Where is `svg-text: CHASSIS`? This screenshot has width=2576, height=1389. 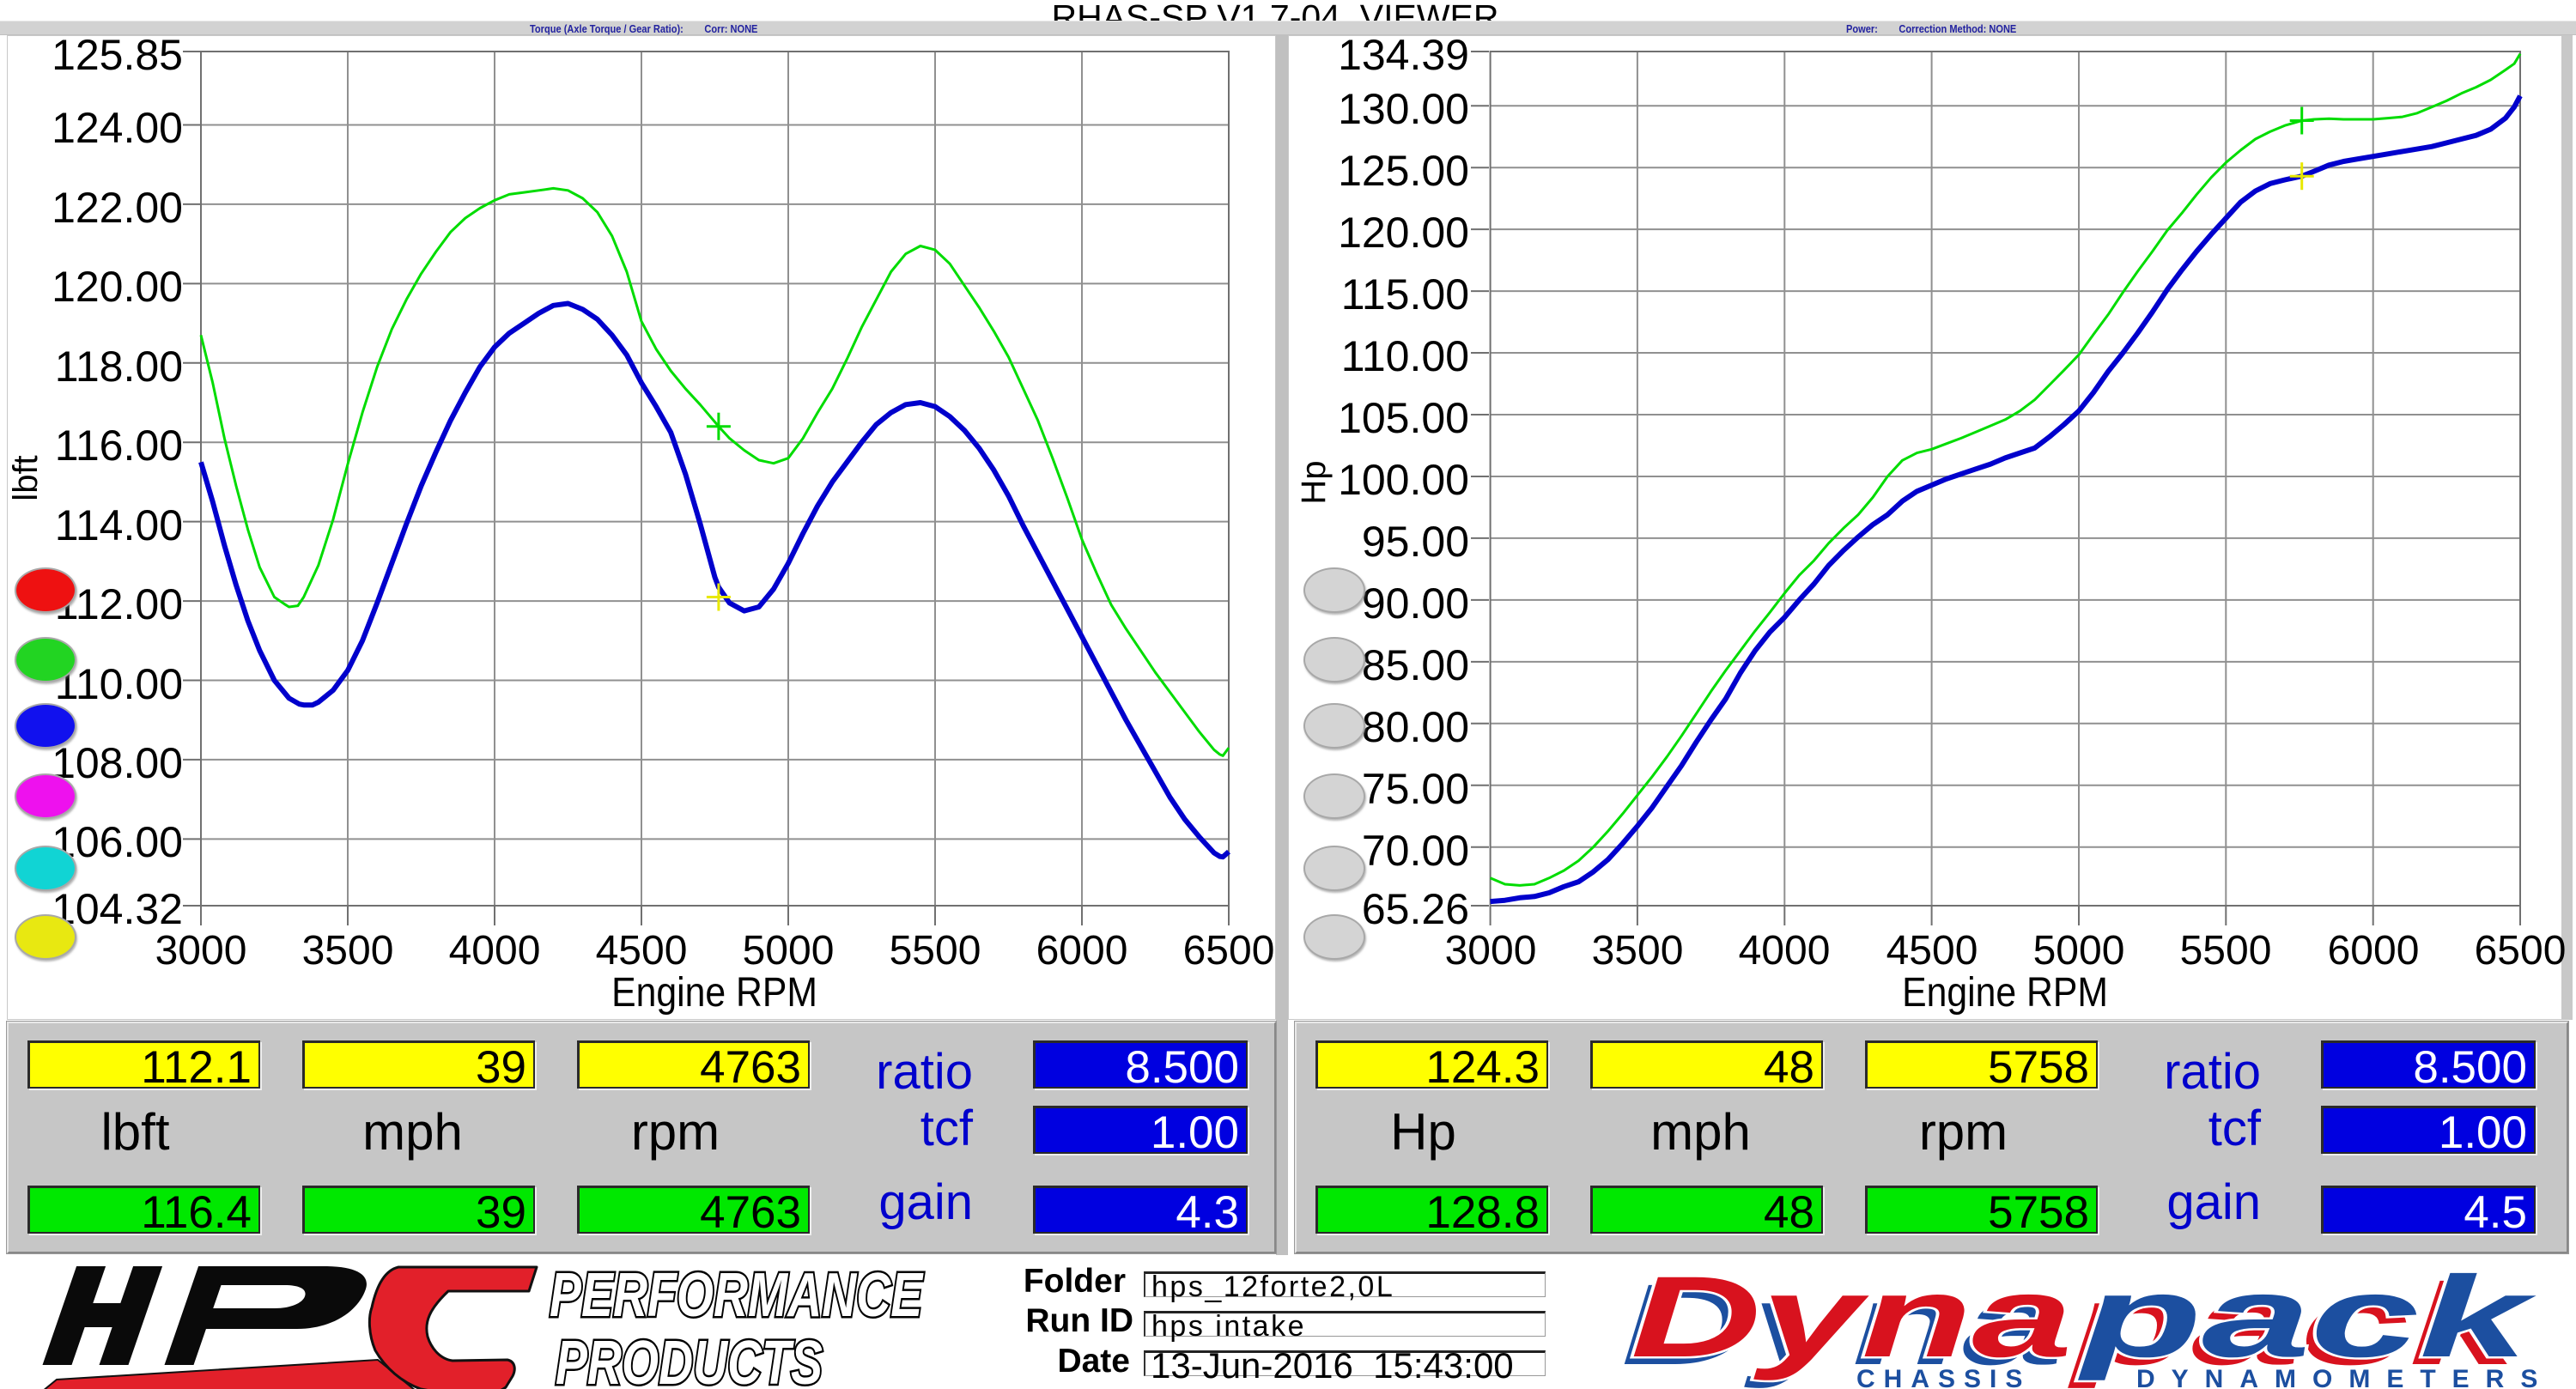 svg-text: CHASSIS is located at coordinates (1944, 1377).